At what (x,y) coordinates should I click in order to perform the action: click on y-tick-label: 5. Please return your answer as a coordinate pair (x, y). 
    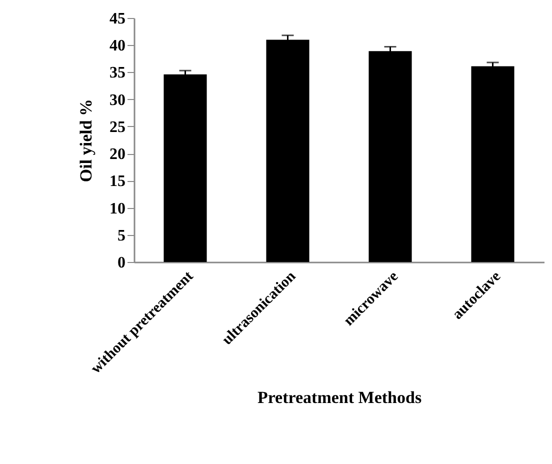
    Looking at the image, I should click on (122, 235).